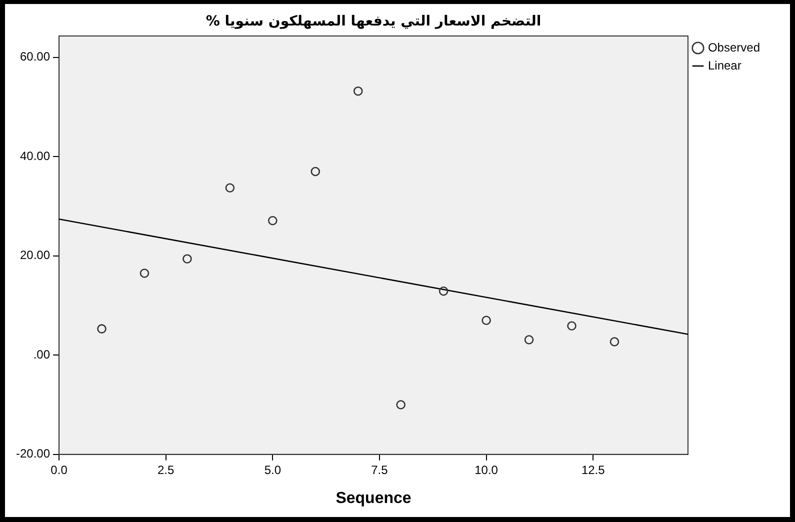  Describe the element at coordinates (593, 469) in the screenshot. I see `x-tick-label: 12.5` at that location.